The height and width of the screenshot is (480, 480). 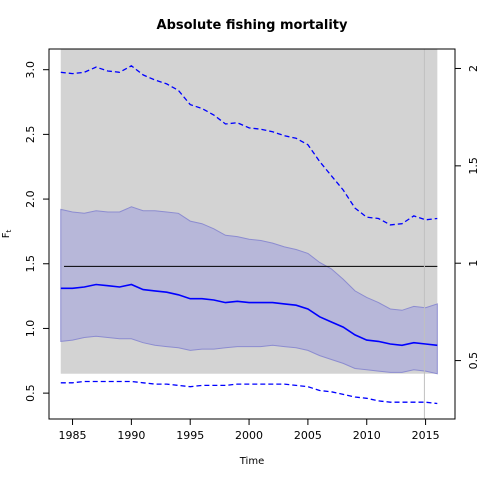 I want to click on y2-tick-label: 2, so click(x=473, y=68).